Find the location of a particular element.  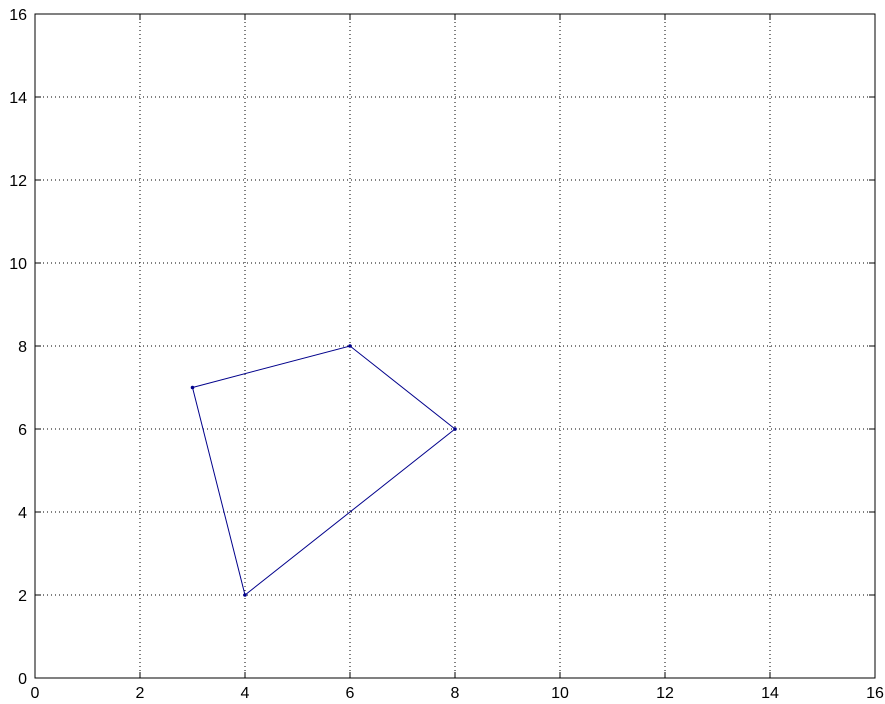

x-tick-label: 10 is located at coordinates (560, 693).